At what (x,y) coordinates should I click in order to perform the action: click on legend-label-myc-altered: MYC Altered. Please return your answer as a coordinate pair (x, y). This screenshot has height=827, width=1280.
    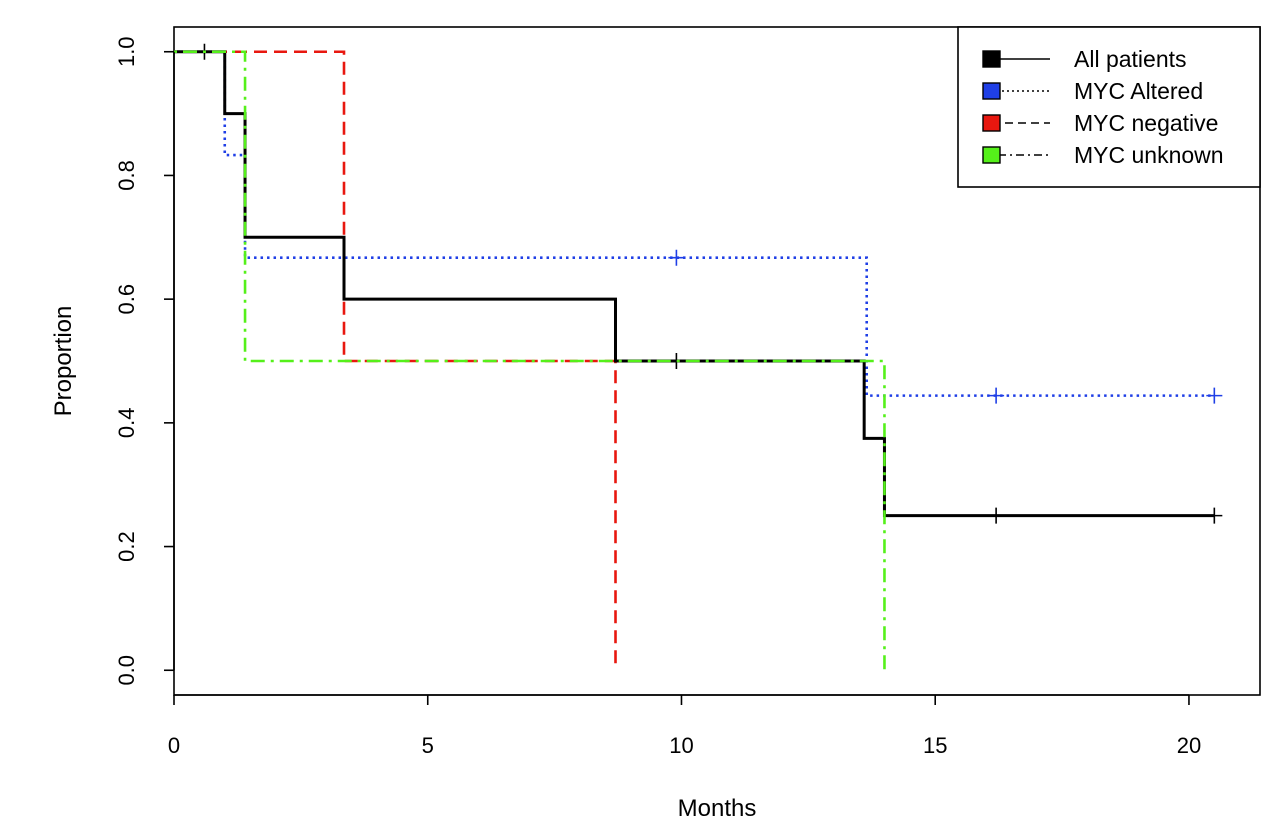
    Looking at the image, I should click on (1138, 91).